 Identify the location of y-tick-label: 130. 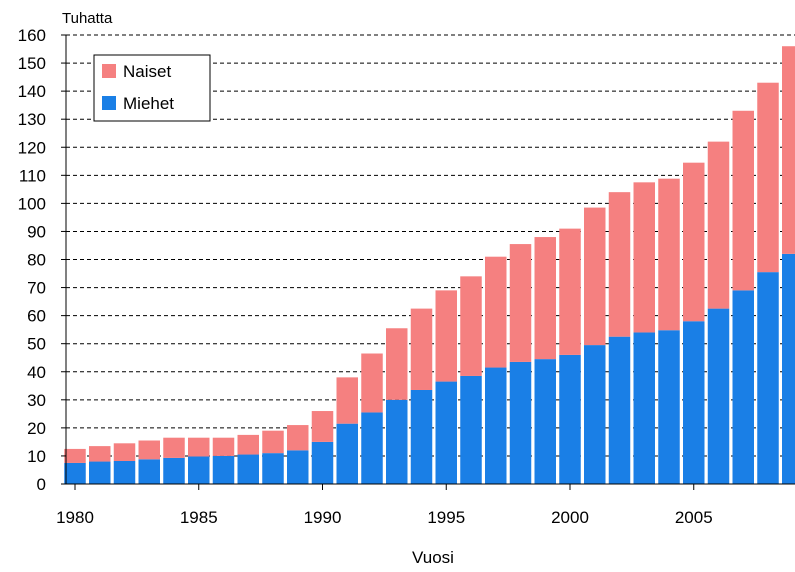
(32, 119).